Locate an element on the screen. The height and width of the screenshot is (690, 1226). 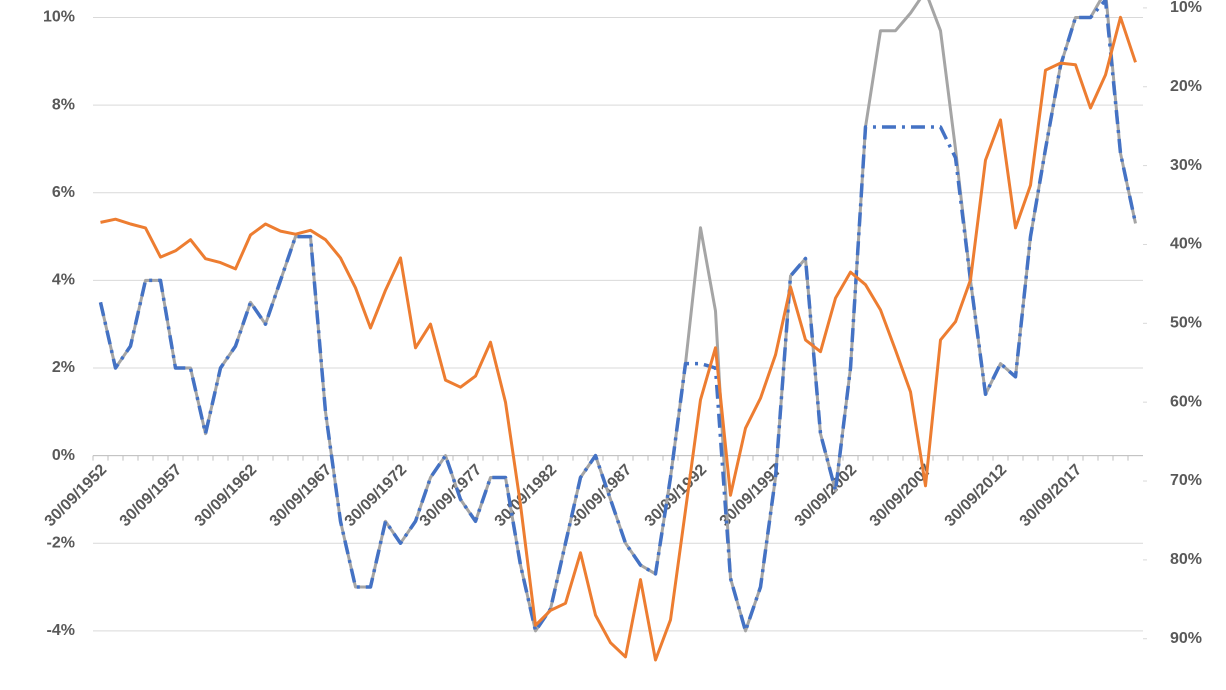
x-tick-label: 30/09/2017 is located at coordinates (1051, 495).